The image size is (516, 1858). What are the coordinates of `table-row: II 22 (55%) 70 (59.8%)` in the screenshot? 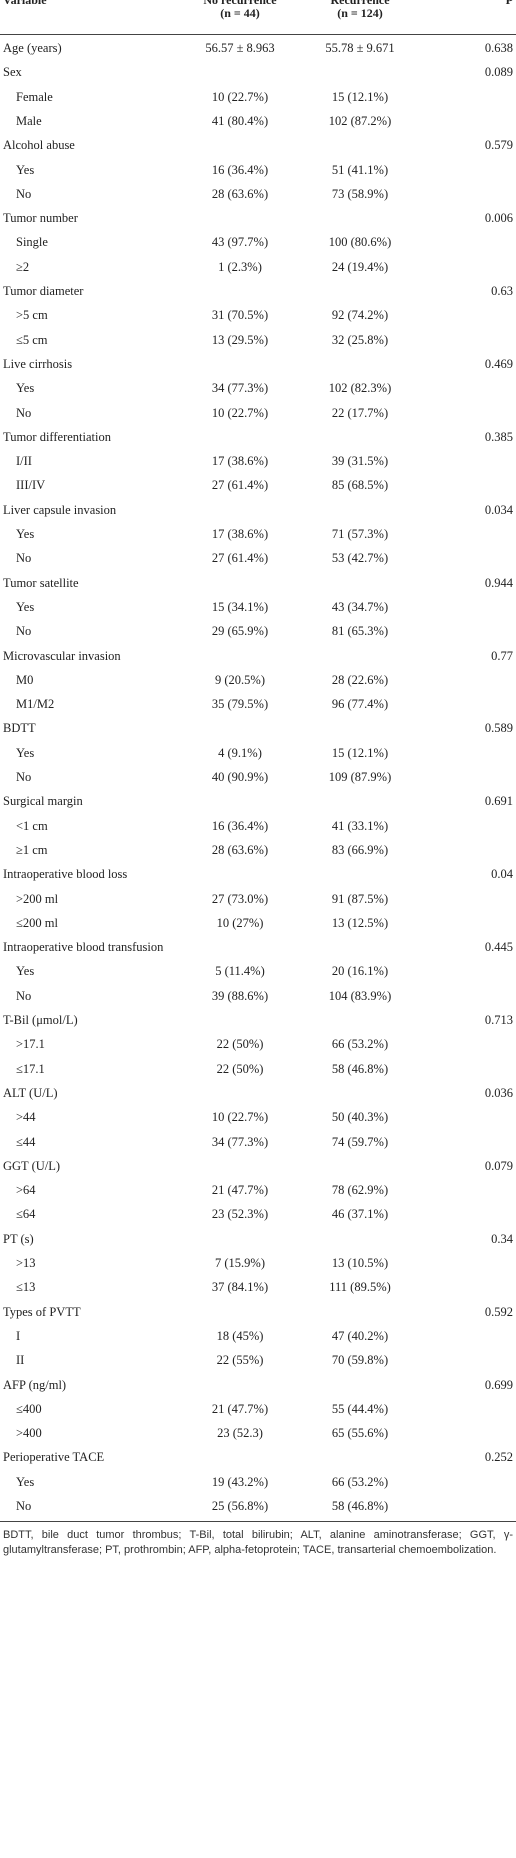 It's located at (258, 1360).